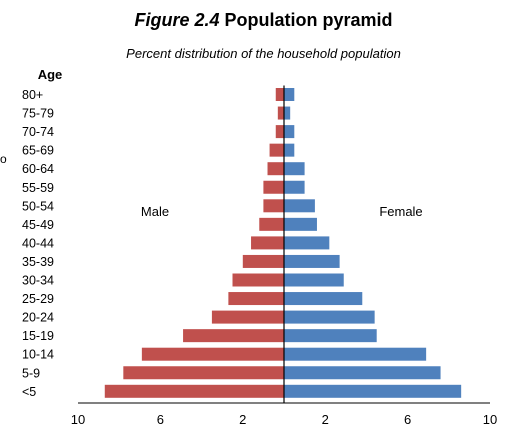 The height and width of the screenshot is (432, 527). I want to click on age-label-45-49: 45-49, so click(38, 225).